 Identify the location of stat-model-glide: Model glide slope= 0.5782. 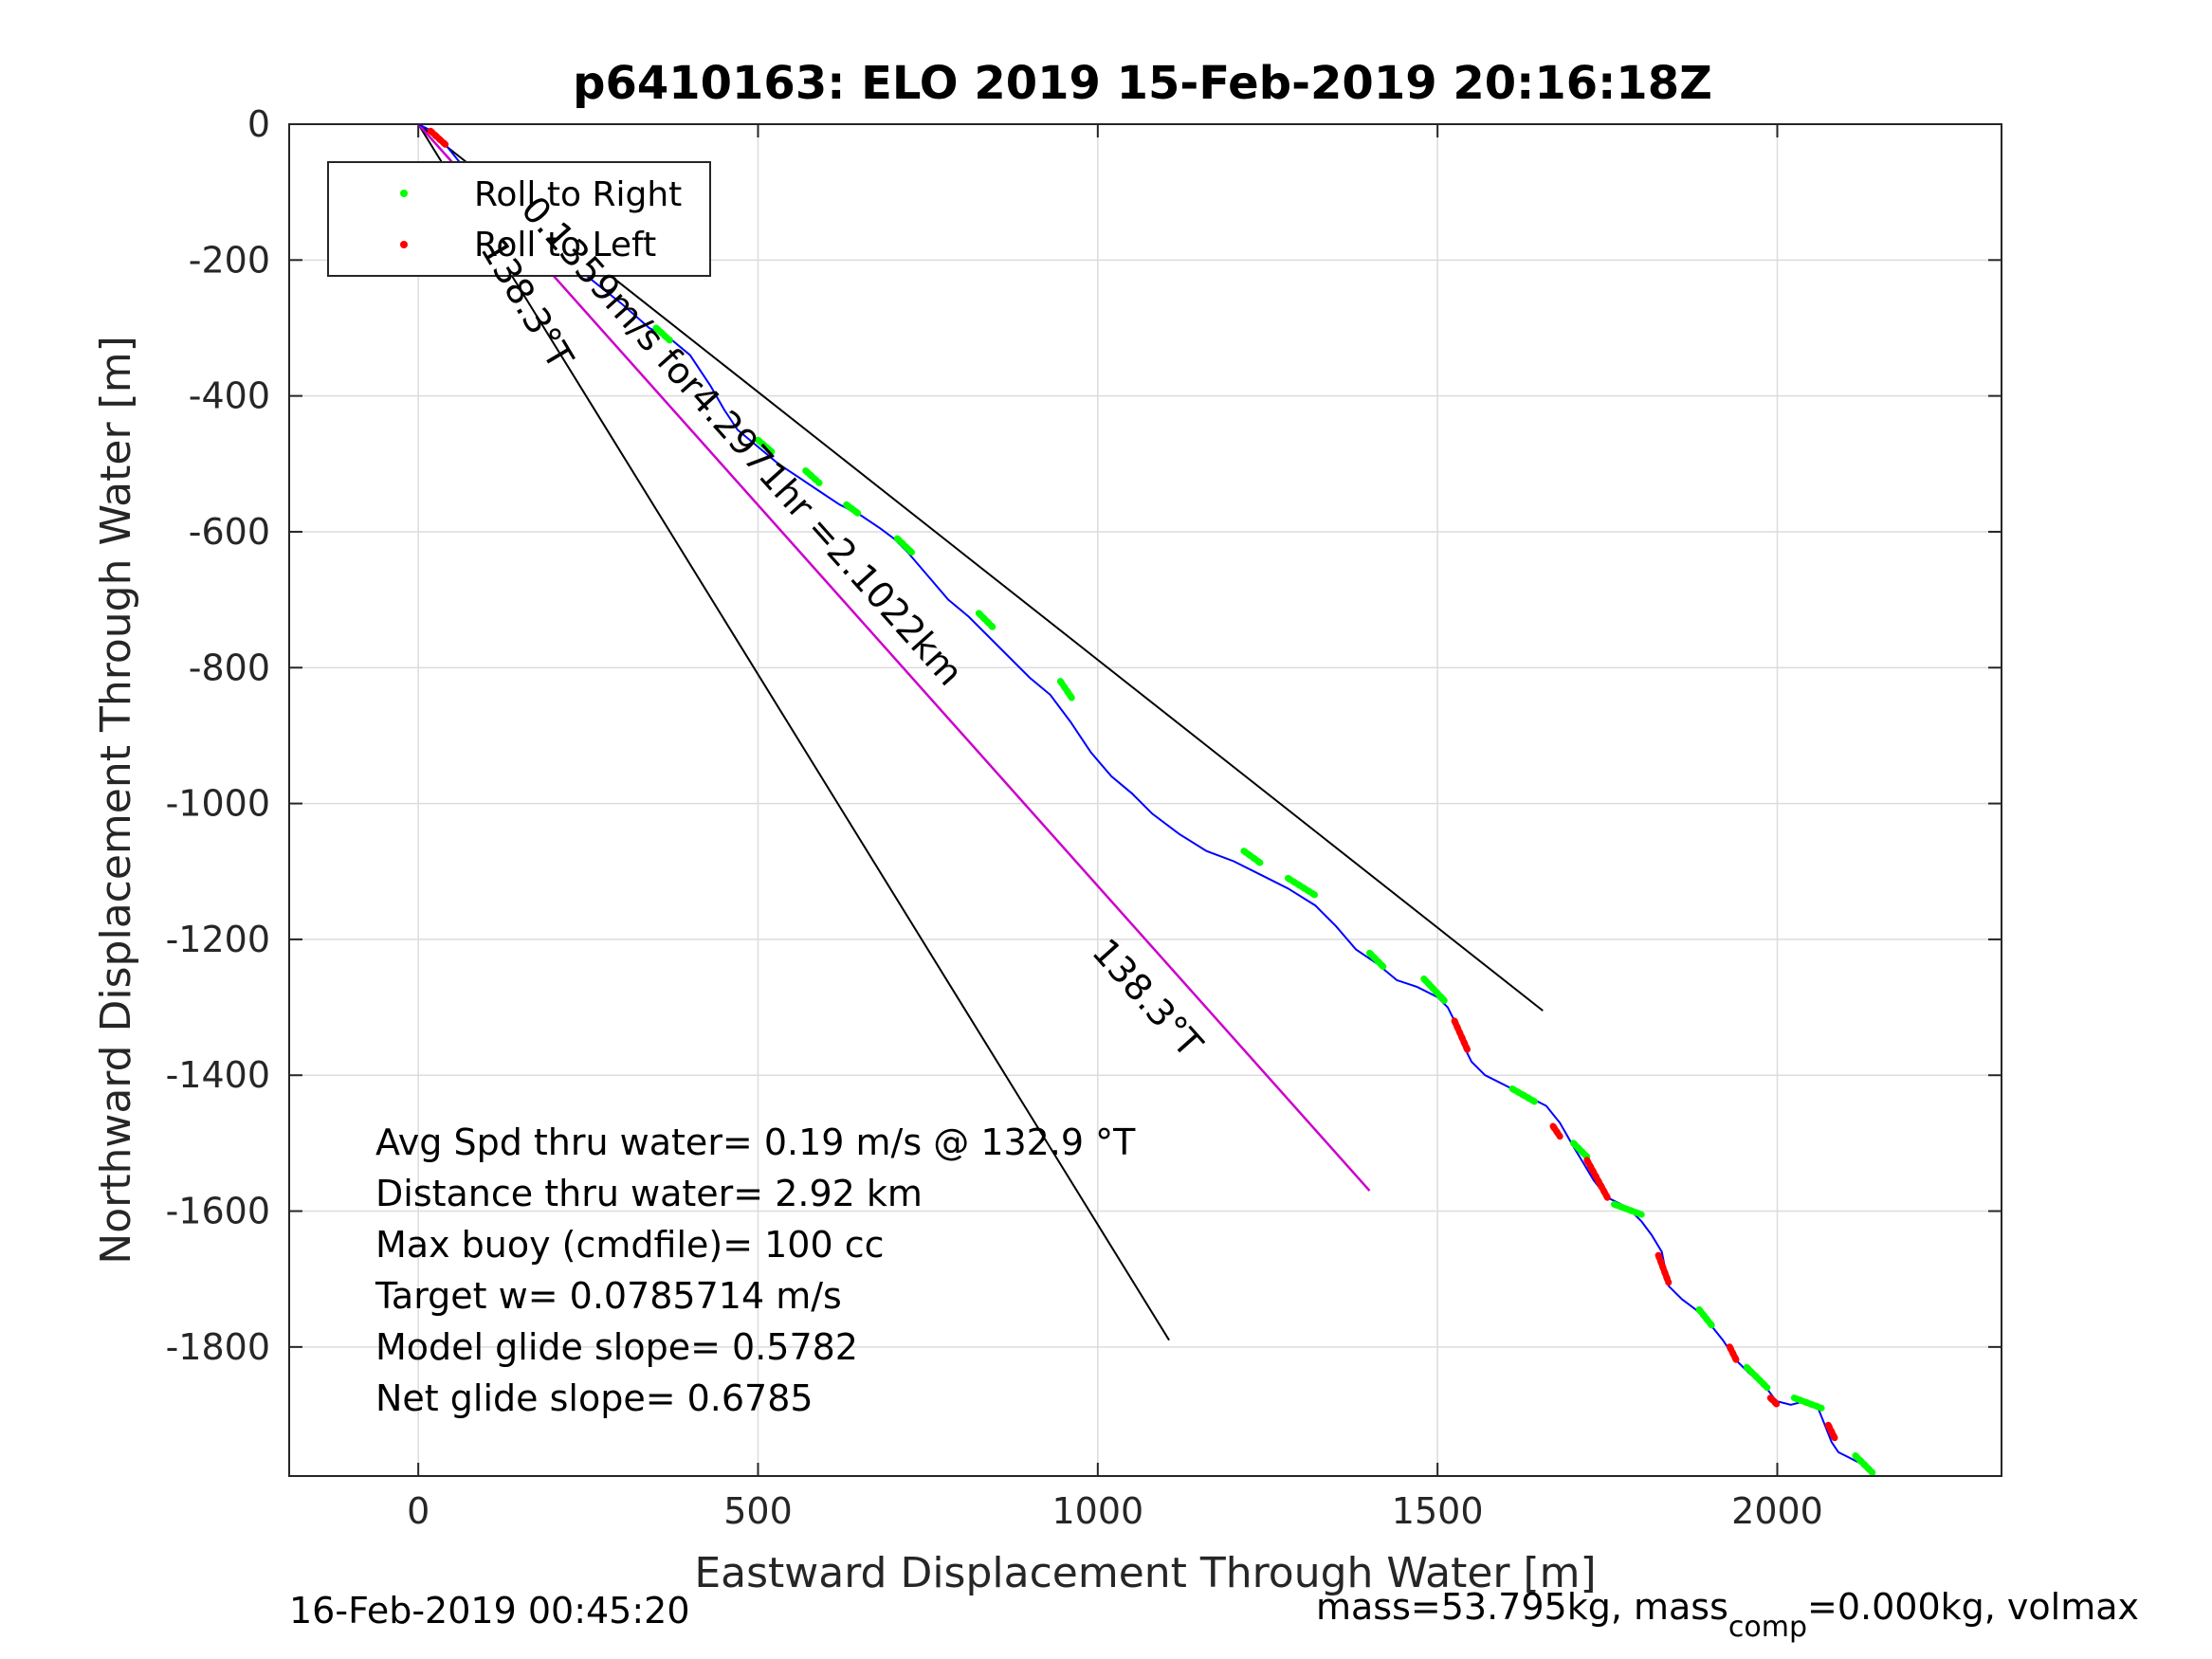
(616, 1347).